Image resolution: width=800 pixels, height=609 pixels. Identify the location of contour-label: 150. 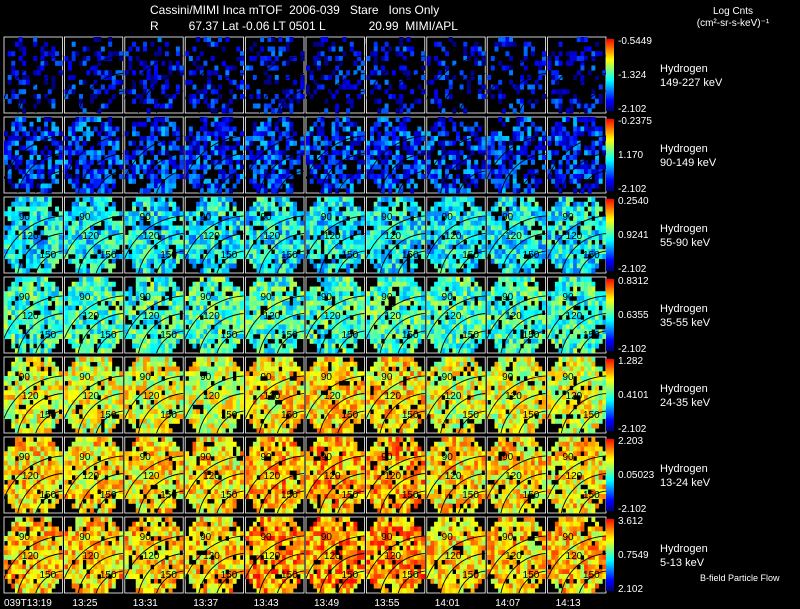
(591, 255).